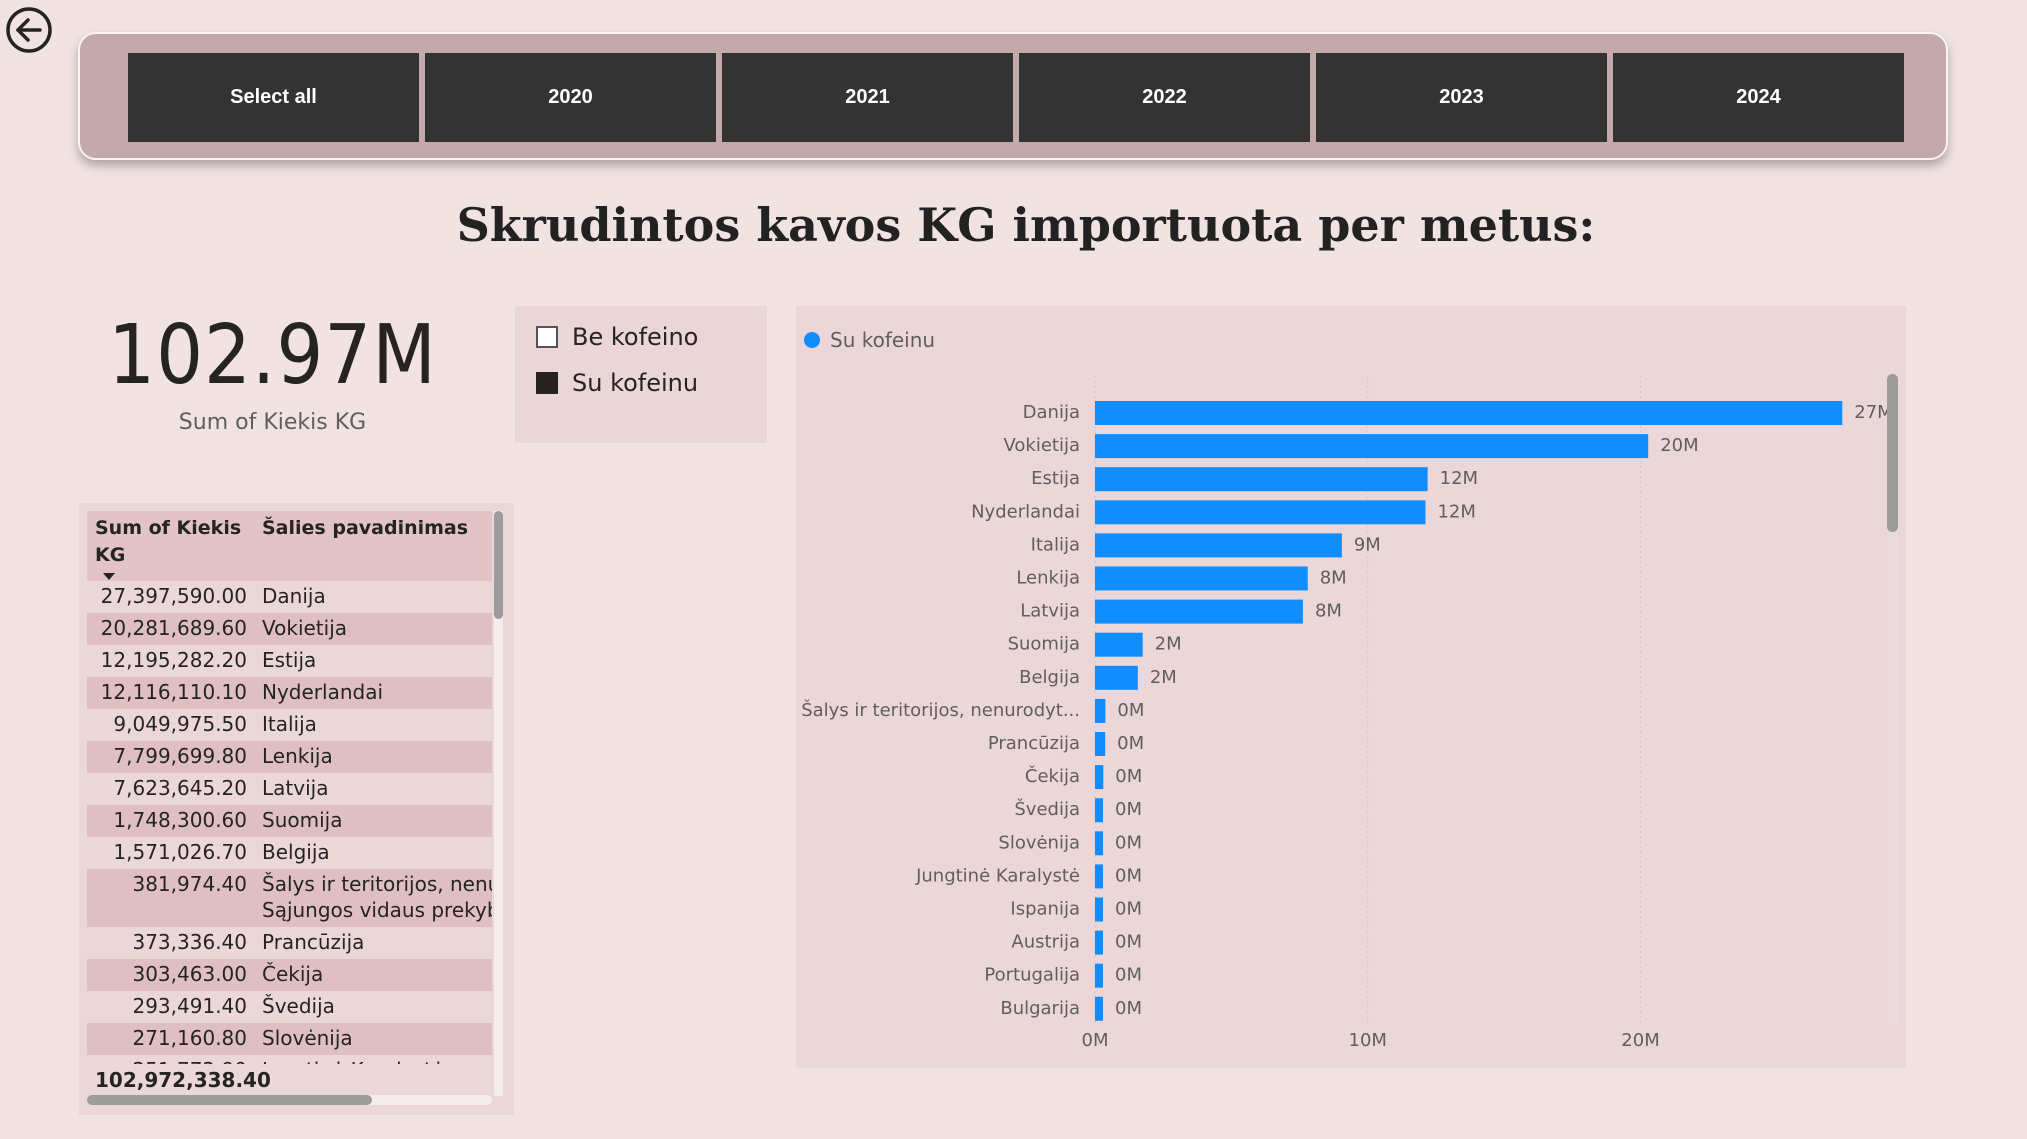  Describe the element at coordinates (867, 97) in the screenshot. I see `year-button-2021: 2021` at that location.